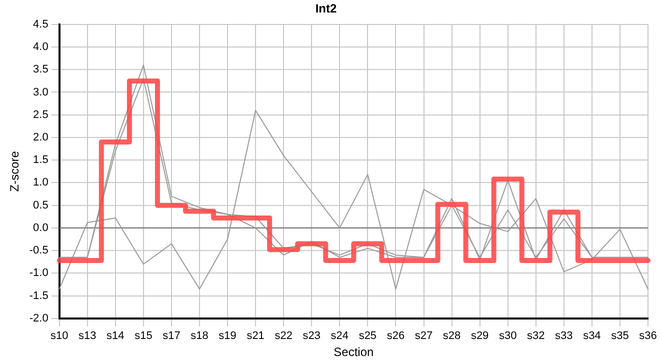  What do you see at coordinates (38, 250) in the screenshot?
I see `y-tick-label: -0.5` at bounding box center [38, 250].